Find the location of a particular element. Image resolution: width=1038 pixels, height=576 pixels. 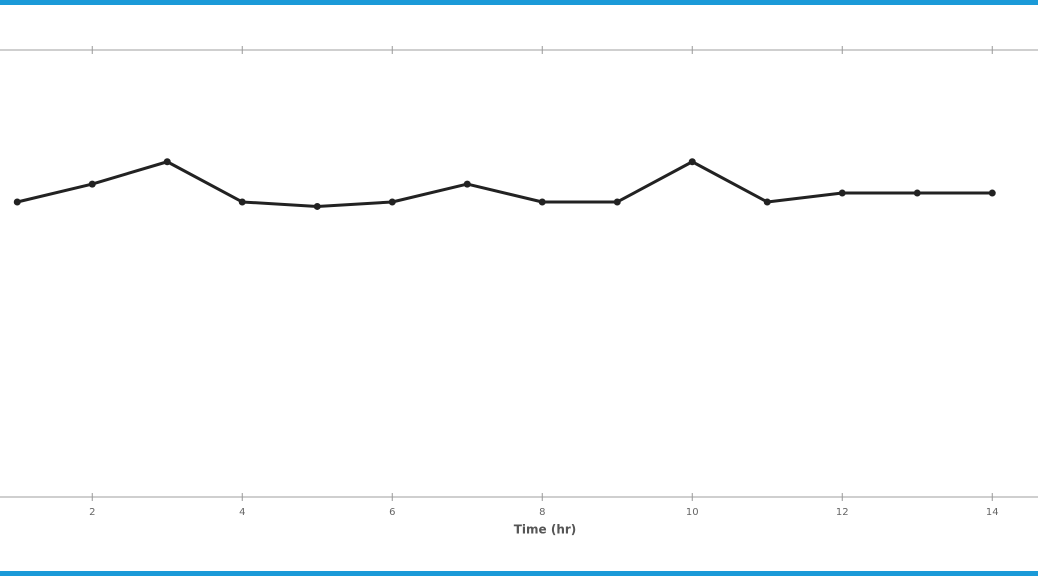

x-tick-label: 4 is located at coordinates (242, 512).